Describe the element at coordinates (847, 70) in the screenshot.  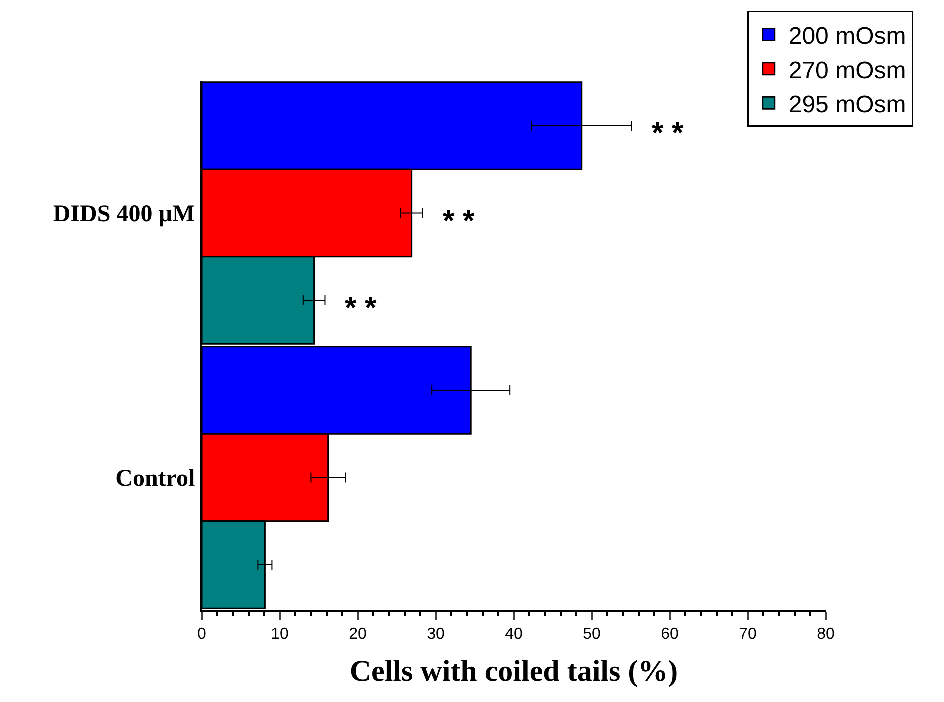
I see `legend-label: 270 mOsm` at that location.